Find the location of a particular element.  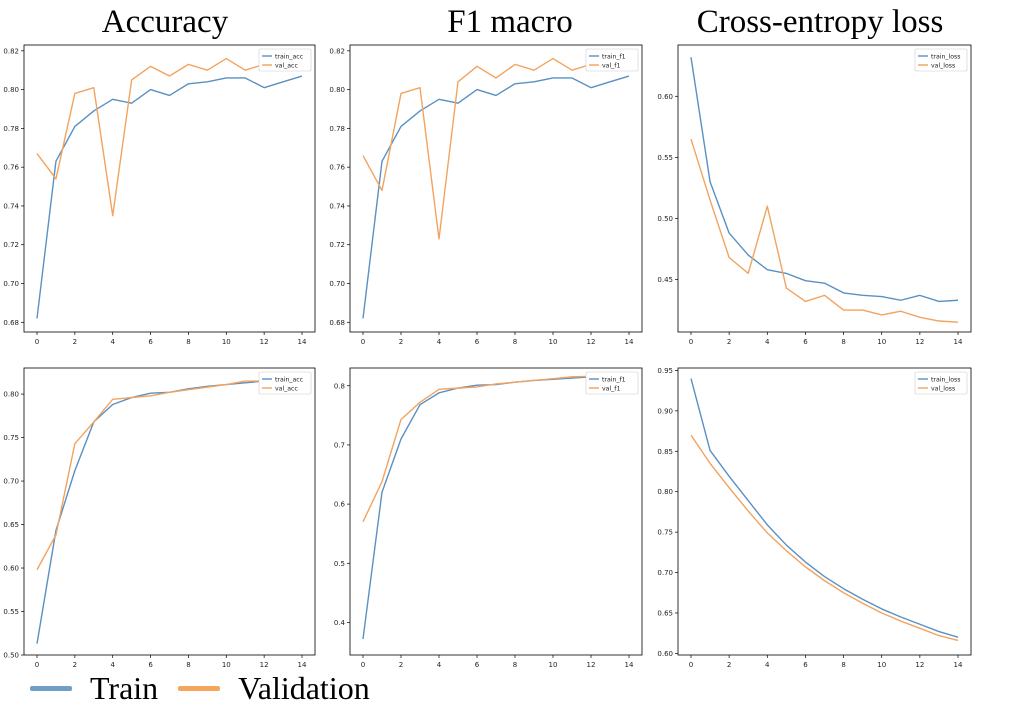

y-tick-label: 0.8 is located at coordinates (339, 386).